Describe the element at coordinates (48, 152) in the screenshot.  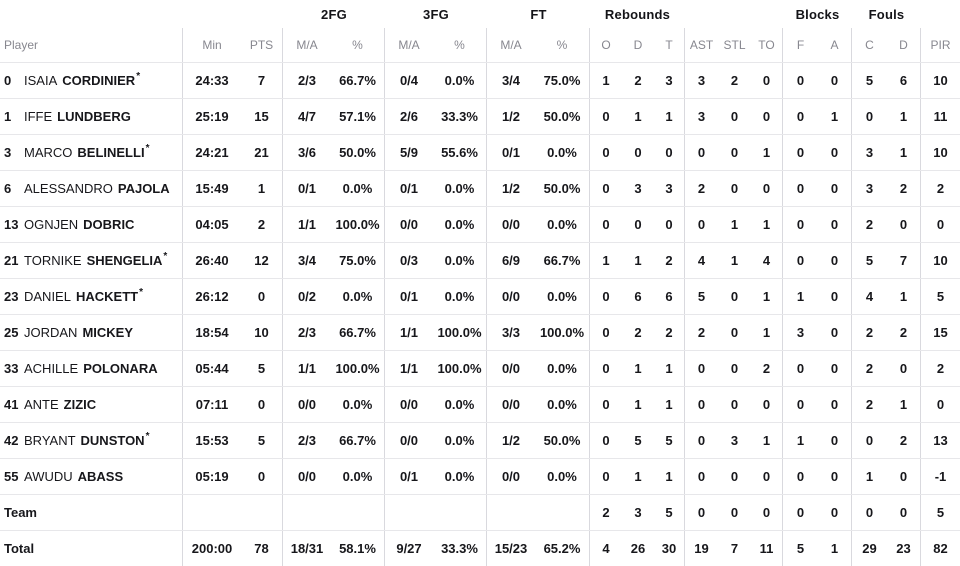
I see `player-first-name: MARCO` at that location.